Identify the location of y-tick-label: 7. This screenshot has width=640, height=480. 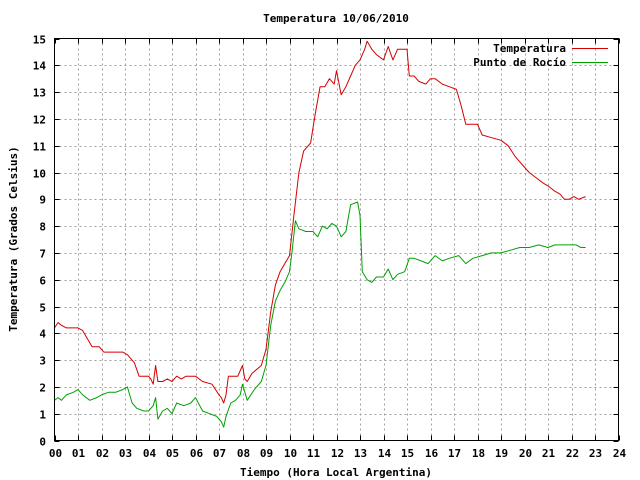
(42, 254).